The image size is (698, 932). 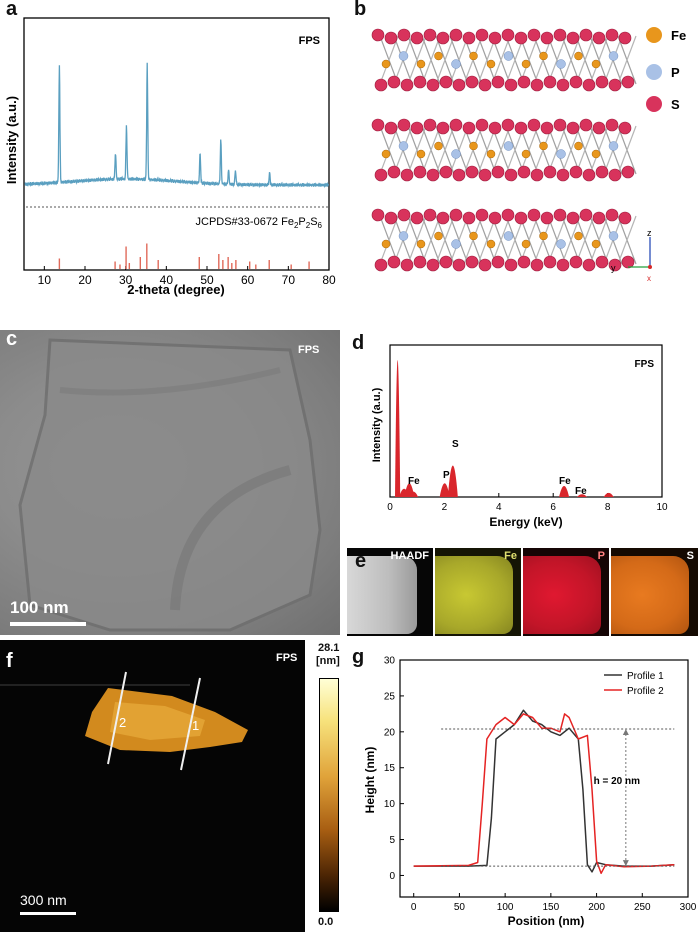 I want to click on legend-s-atom, so click(x=654, y=104).